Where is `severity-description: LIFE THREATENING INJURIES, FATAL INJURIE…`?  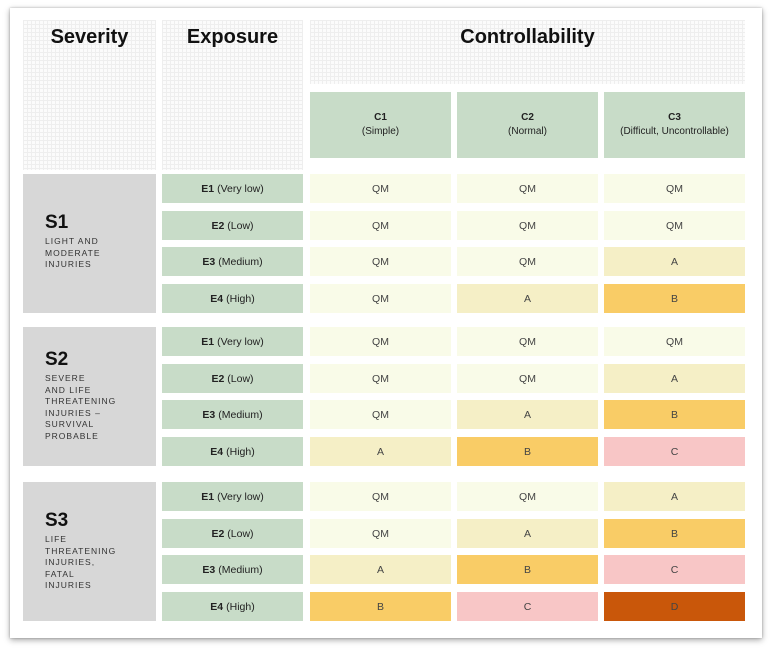 severity-description: LIFE THREATENING INJURIES, FATAL INJURIE… is located at coordinates (81, 562).